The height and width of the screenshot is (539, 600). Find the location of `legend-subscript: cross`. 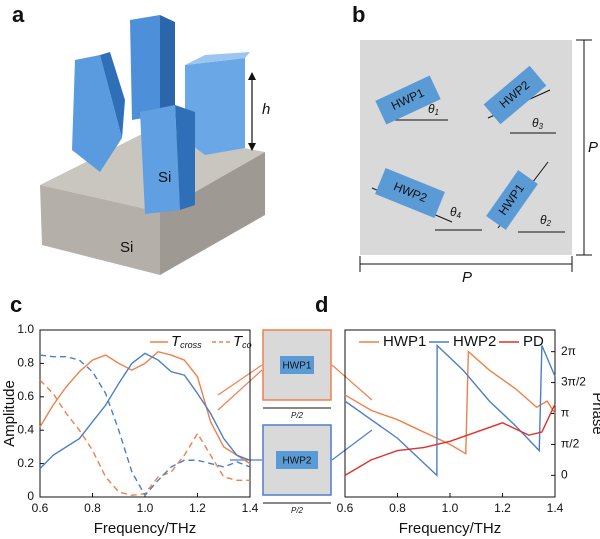

legend-subscript: cross is located at coordinates (191, 345).